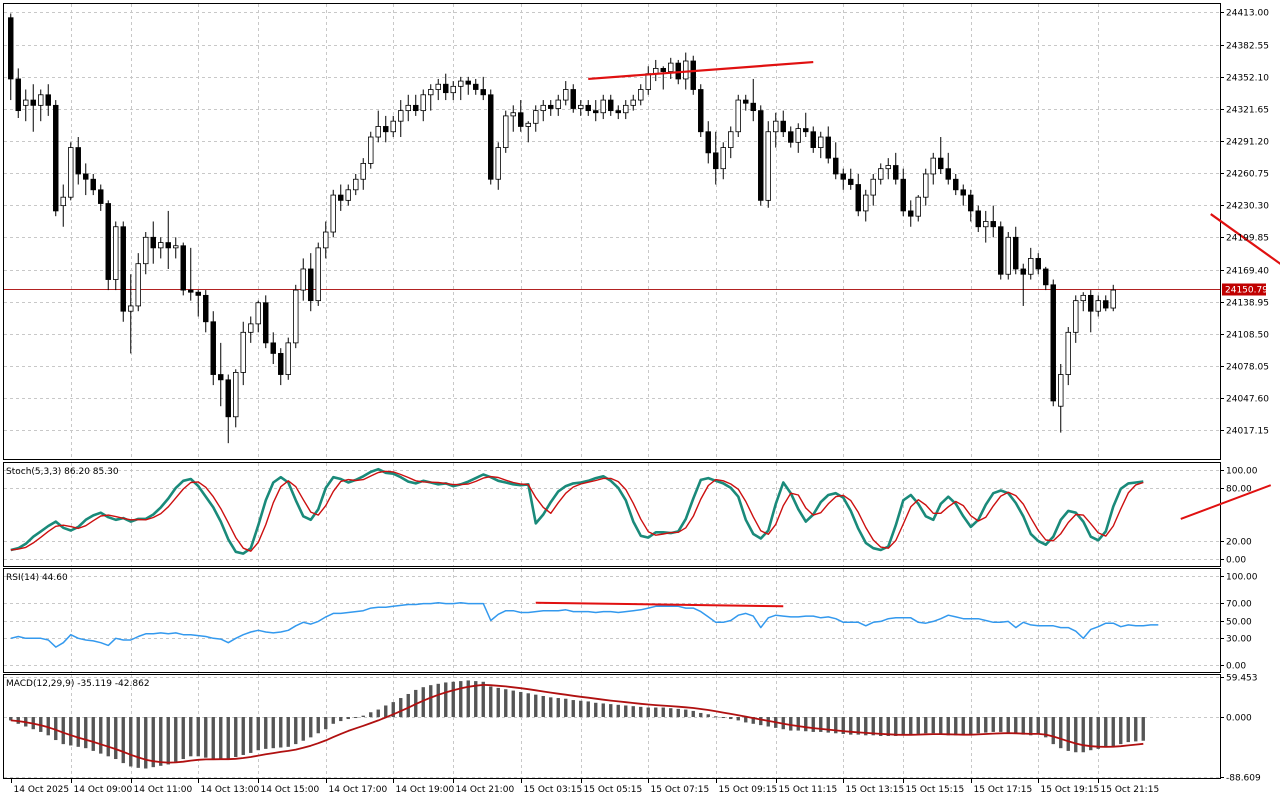 This screenshot has width=1280, height=800. What do you see at coordinates (612, 620) in the screenshot?
I see `rsi-pane` at bounding box center [612, 620].